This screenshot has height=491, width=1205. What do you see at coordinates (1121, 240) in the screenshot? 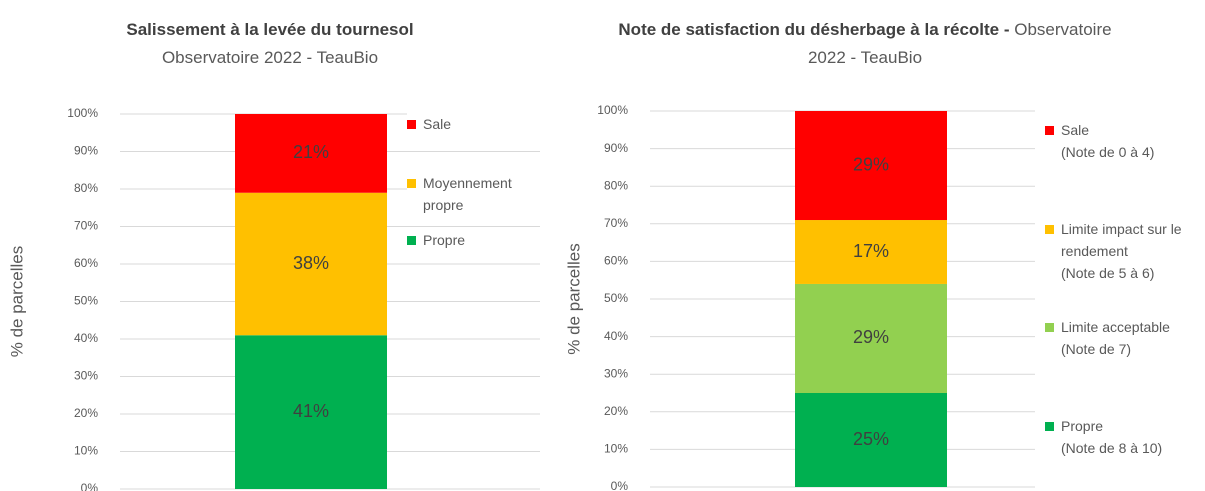
I see `legend-label: Limite impact sur le rendement` at bounding box center [1121, 240].